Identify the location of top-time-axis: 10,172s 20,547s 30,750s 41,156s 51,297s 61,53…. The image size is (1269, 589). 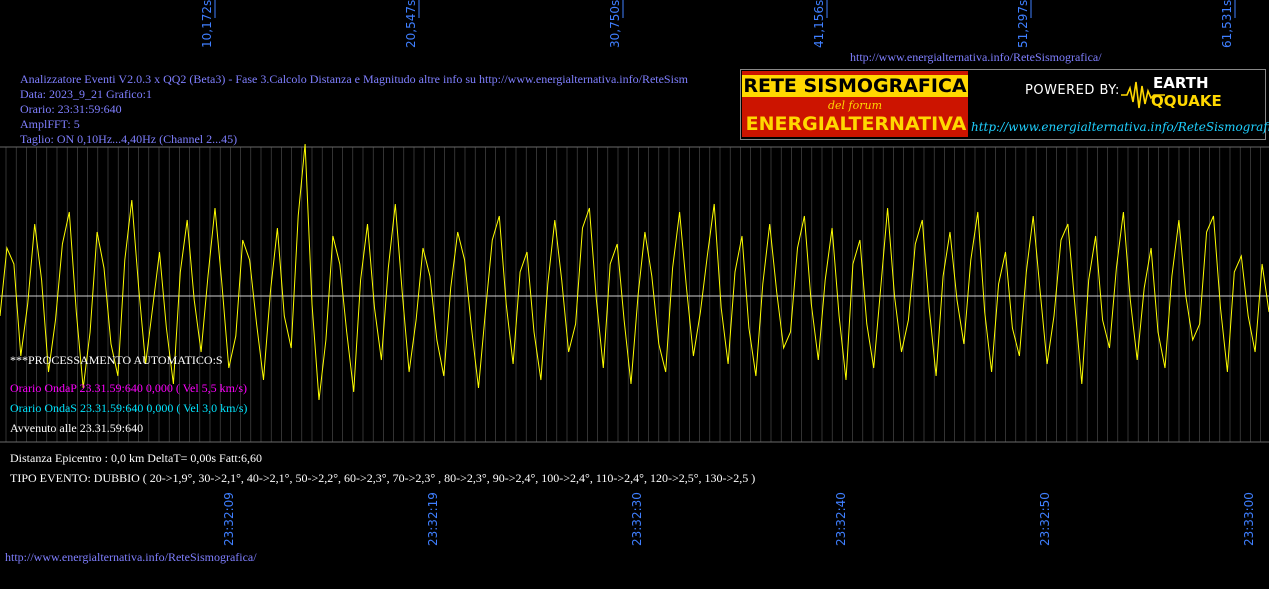
(718, 24).